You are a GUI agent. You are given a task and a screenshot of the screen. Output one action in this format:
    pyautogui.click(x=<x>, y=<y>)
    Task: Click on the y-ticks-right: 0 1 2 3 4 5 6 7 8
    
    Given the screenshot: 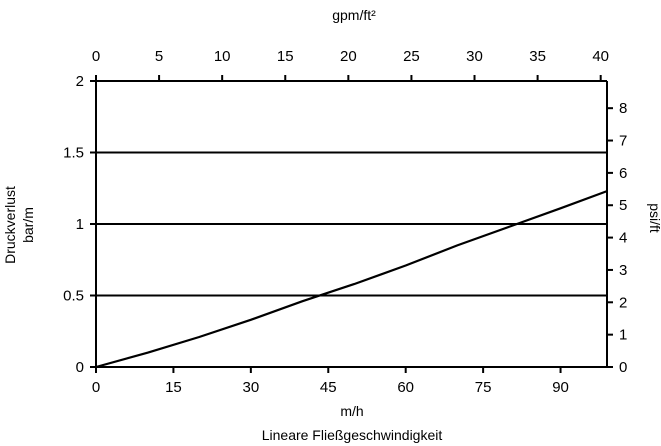 What is the action you would take?
    pyautogui.click(x=617, y=238)
    